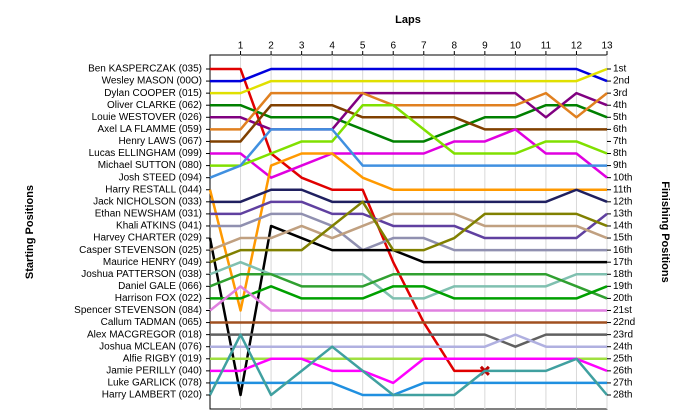 Image resolution: width=700 pixels, height=420 pixels. Describe the element at coordinates (620, 117) in the screenshot. I see `y2-tick-label: 5th` at that location.